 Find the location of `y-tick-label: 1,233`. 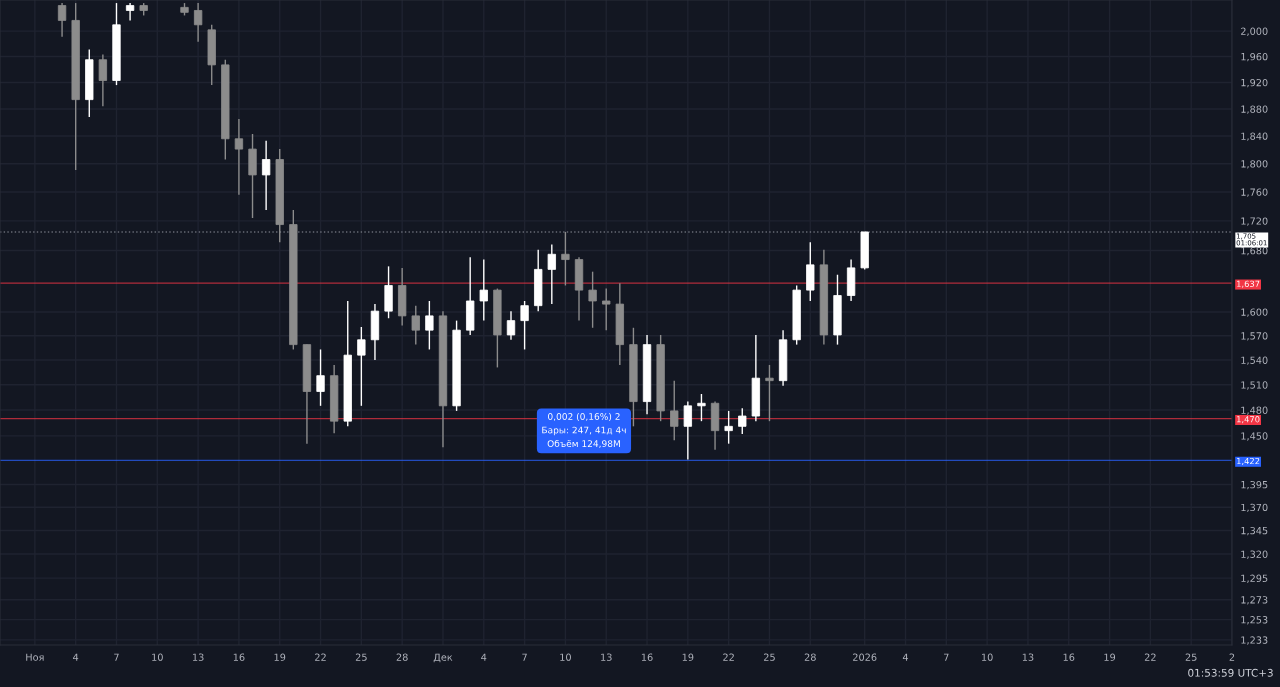

y-tick-label: 1,233 is located at coordinates (1254, 640).